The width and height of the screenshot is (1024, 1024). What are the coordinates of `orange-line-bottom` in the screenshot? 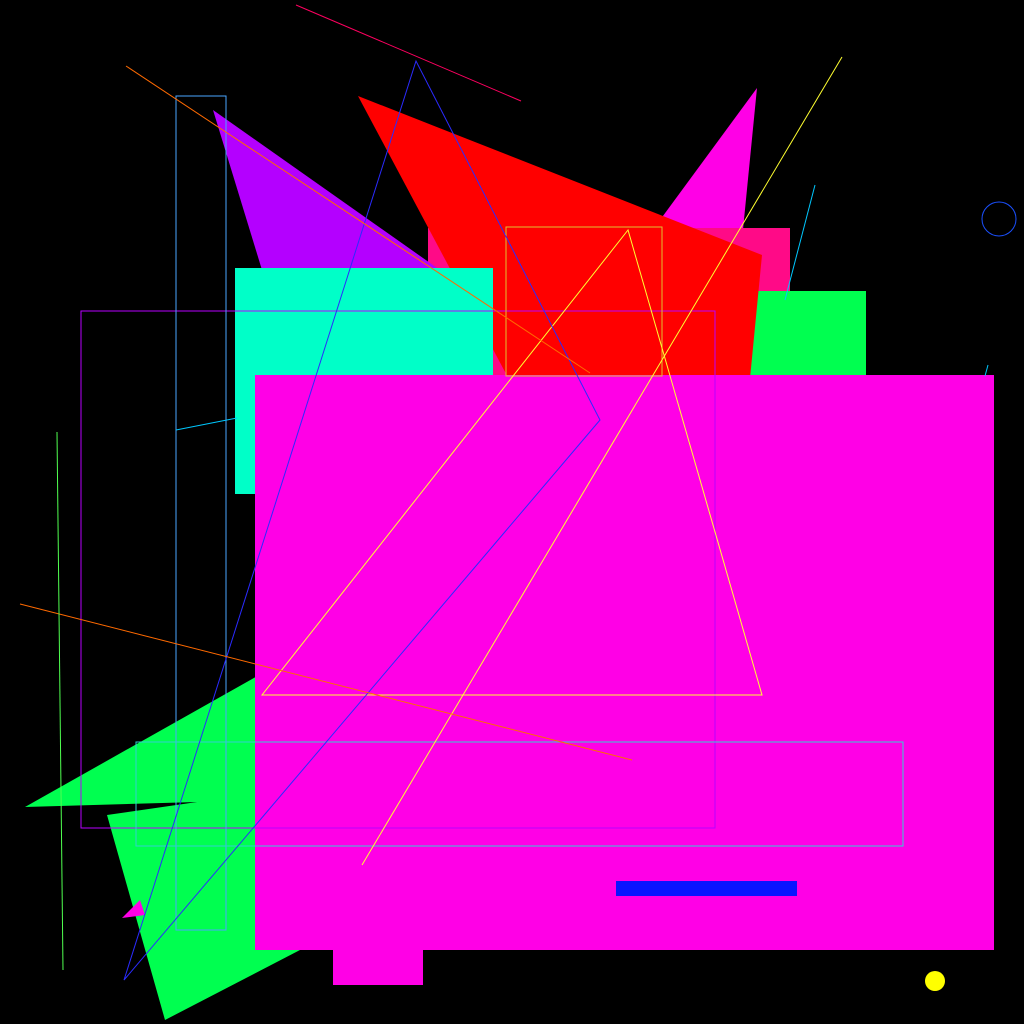 It's located at (326, 682).